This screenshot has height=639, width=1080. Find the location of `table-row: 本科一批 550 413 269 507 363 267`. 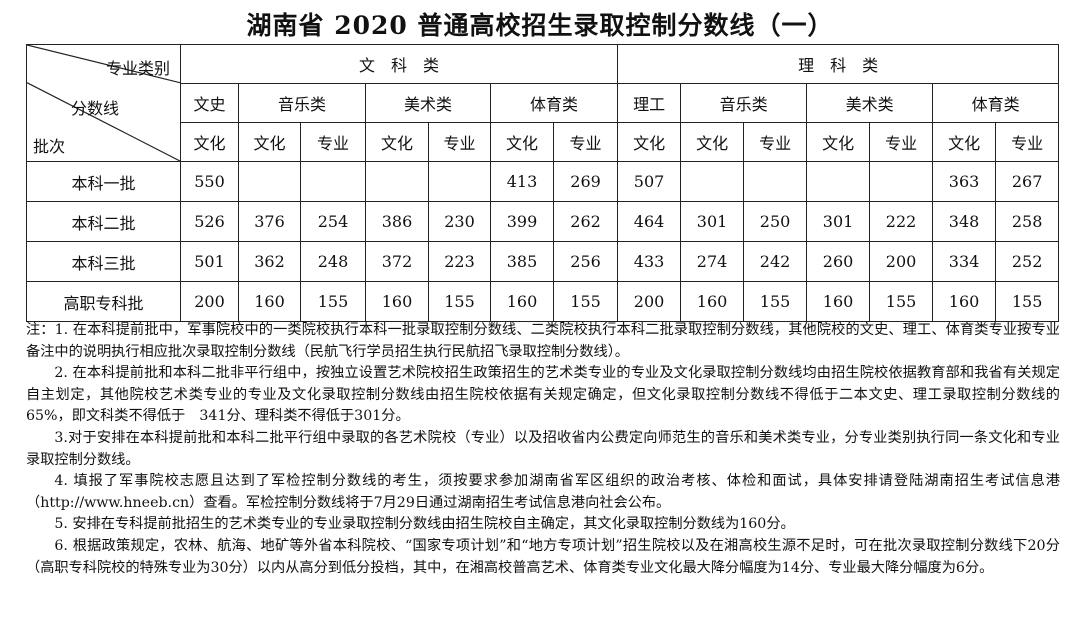

table-row: 本科一批 550 413 269 507 363 267 is located at coordinates (543, 181).